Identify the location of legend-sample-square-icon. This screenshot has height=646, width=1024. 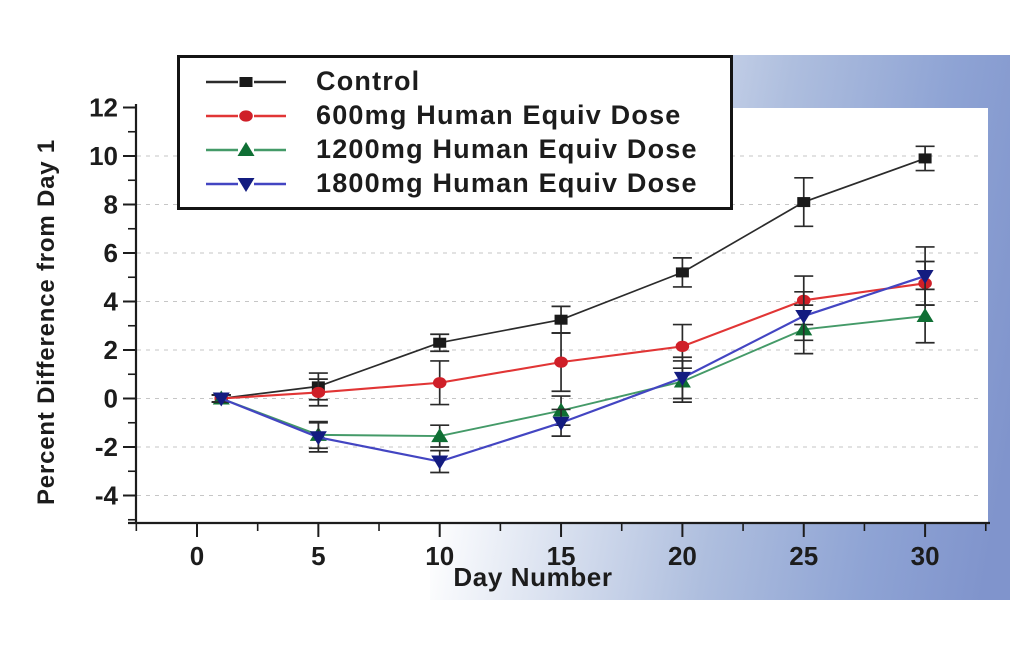
(246, 81).